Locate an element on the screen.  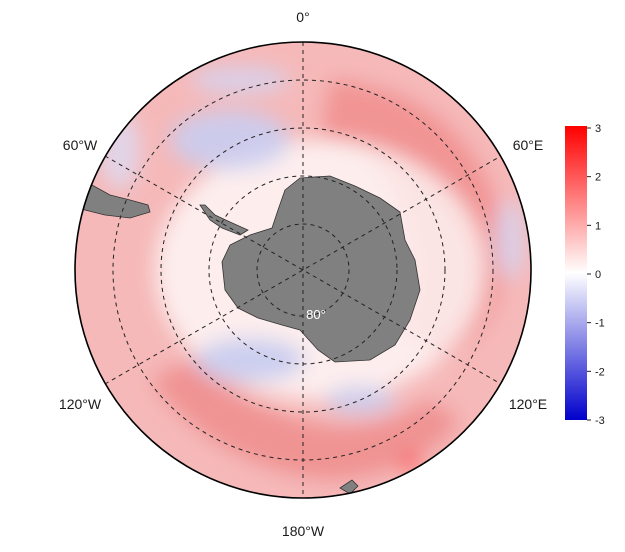
lon-label-120w: 120°W is located at coordinates (80, 404).